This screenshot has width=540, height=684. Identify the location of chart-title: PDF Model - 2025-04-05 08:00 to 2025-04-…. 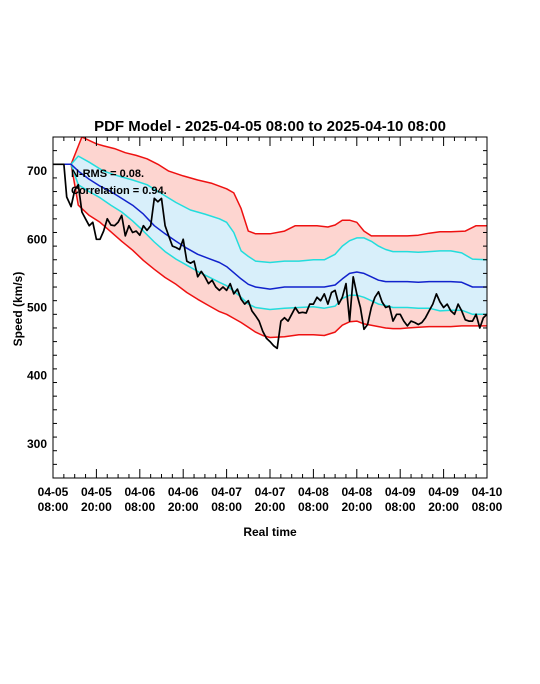
(270, 126).